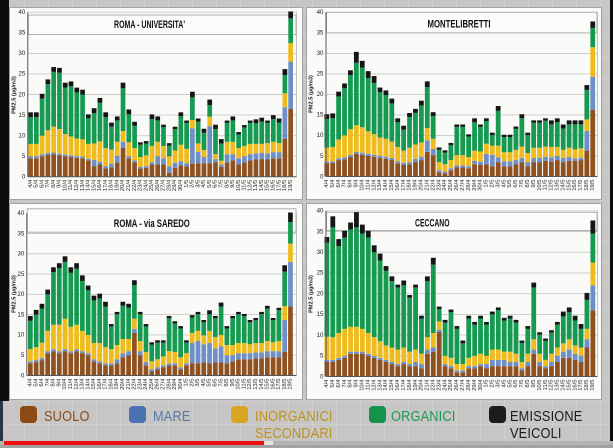 The image size is (613, 448). I want to click on svg-text: MONTELIBRETTI, so click(458, 25).